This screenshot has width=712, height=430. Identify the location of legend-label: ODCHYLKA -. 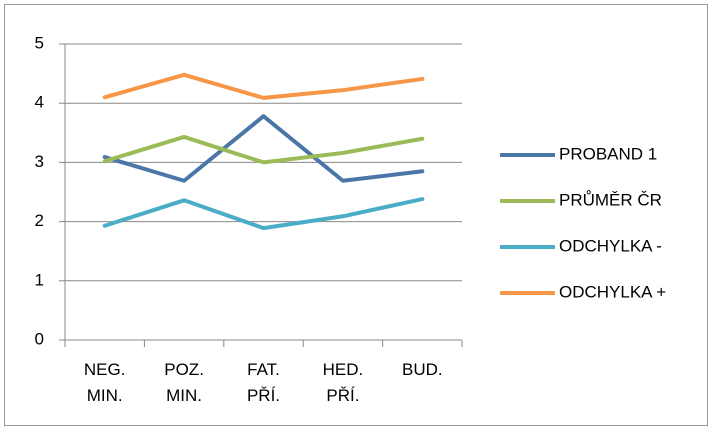
(610, 245).